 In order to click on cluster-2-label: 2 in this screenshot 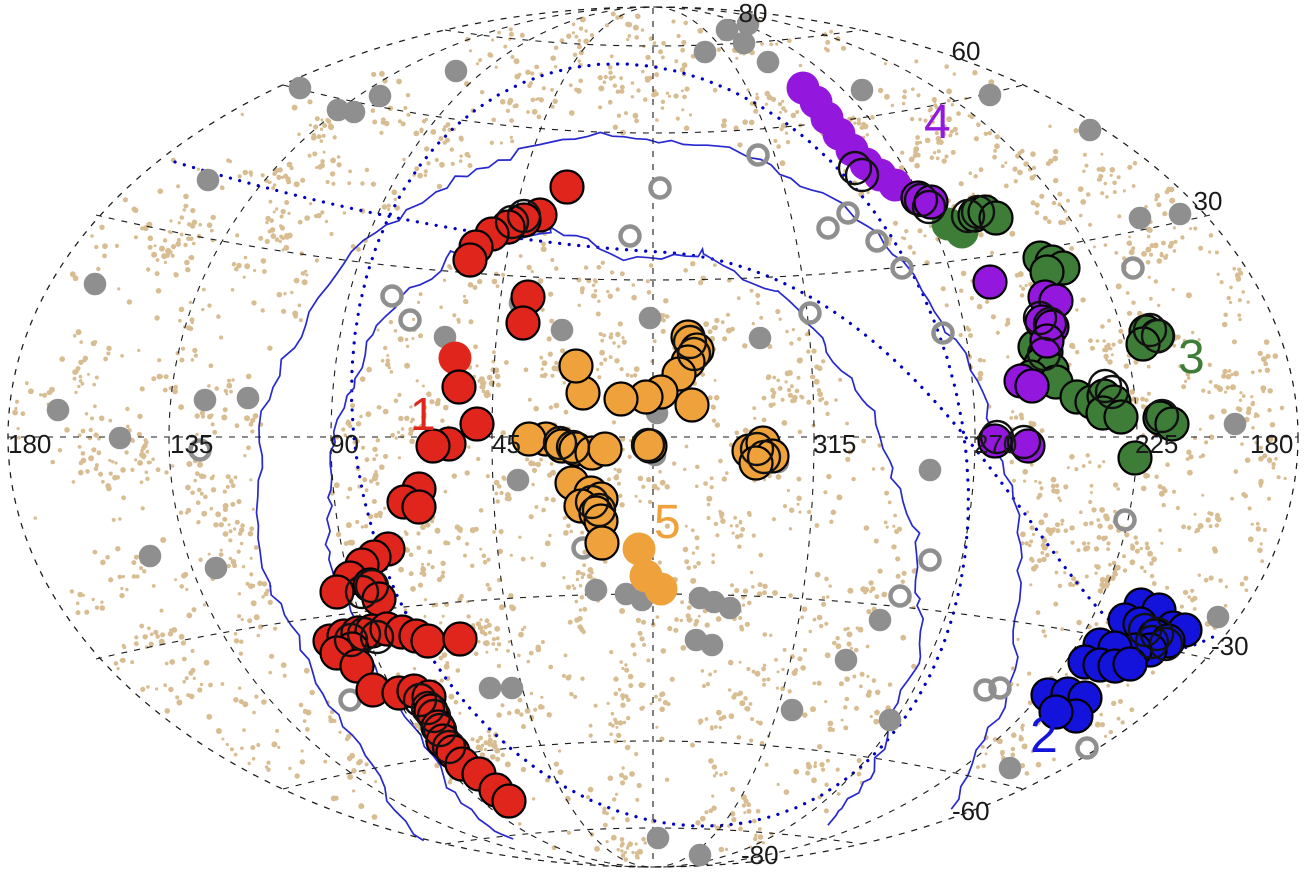, I will do `click(1044, 735)`.